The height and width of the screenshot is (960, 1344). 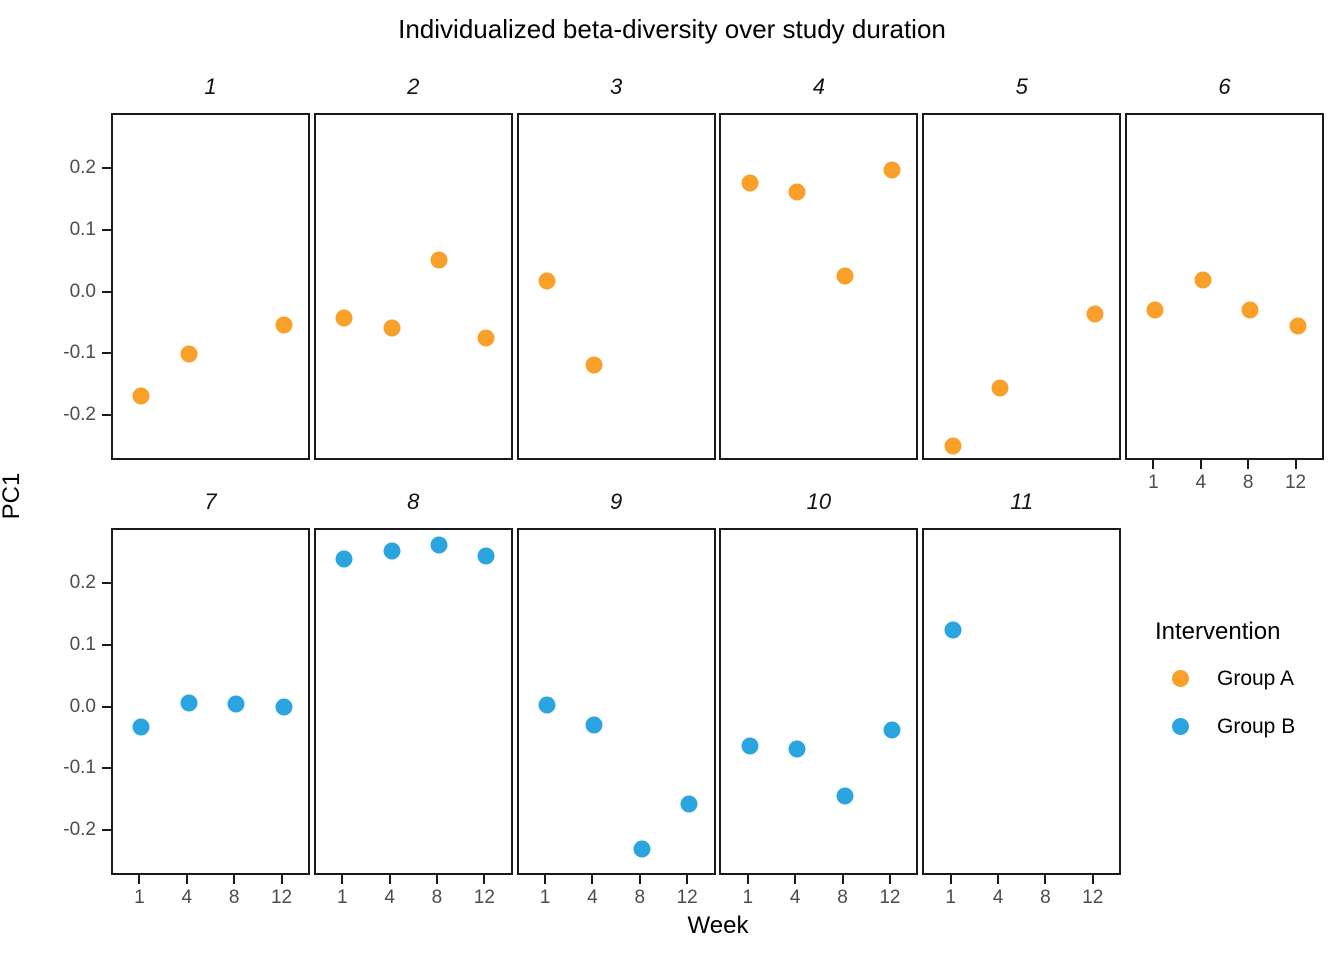 What do you see at coordinates (1180, 678) in the screenshot?
I see `legend-point-icon` at bounding box center [1180, 678].